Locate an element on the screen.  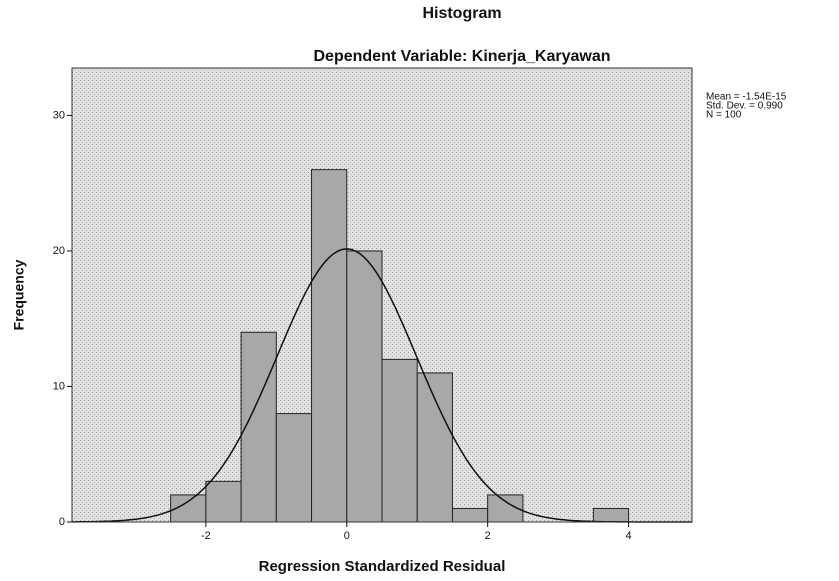
x-tick-label: 2 is located at coordinates (488, 536).